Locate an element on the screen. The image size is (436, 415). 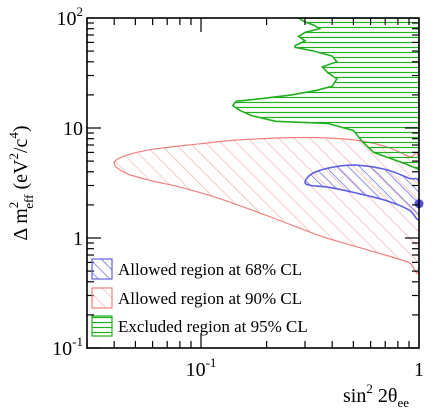
legend-label-allowed-68: Allowed region at 68% CL is located at coordinates (210, 269).